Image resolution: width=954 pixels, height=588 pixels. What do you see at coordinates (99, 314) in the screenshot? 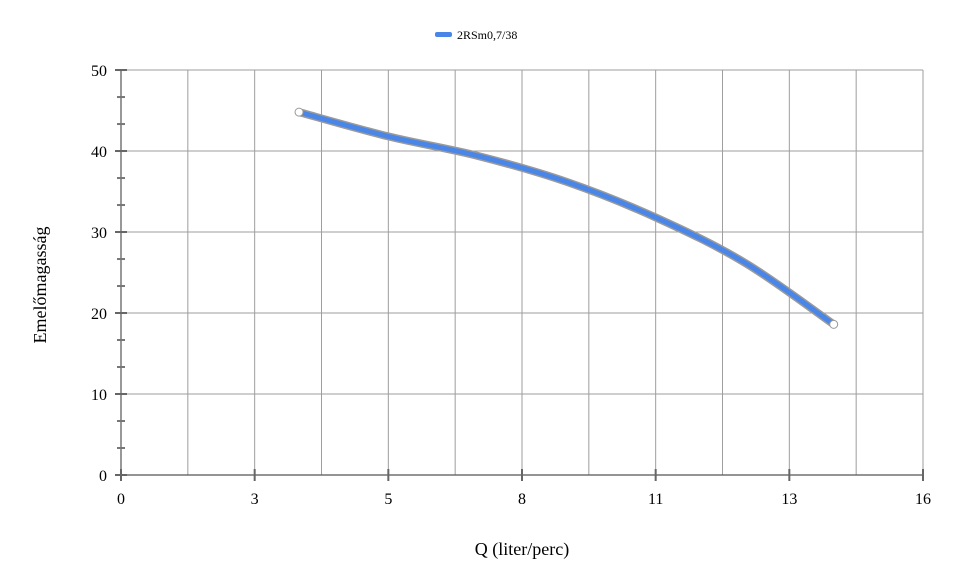
I see `y-tick-label: 20` at bounding box center [99, 314].